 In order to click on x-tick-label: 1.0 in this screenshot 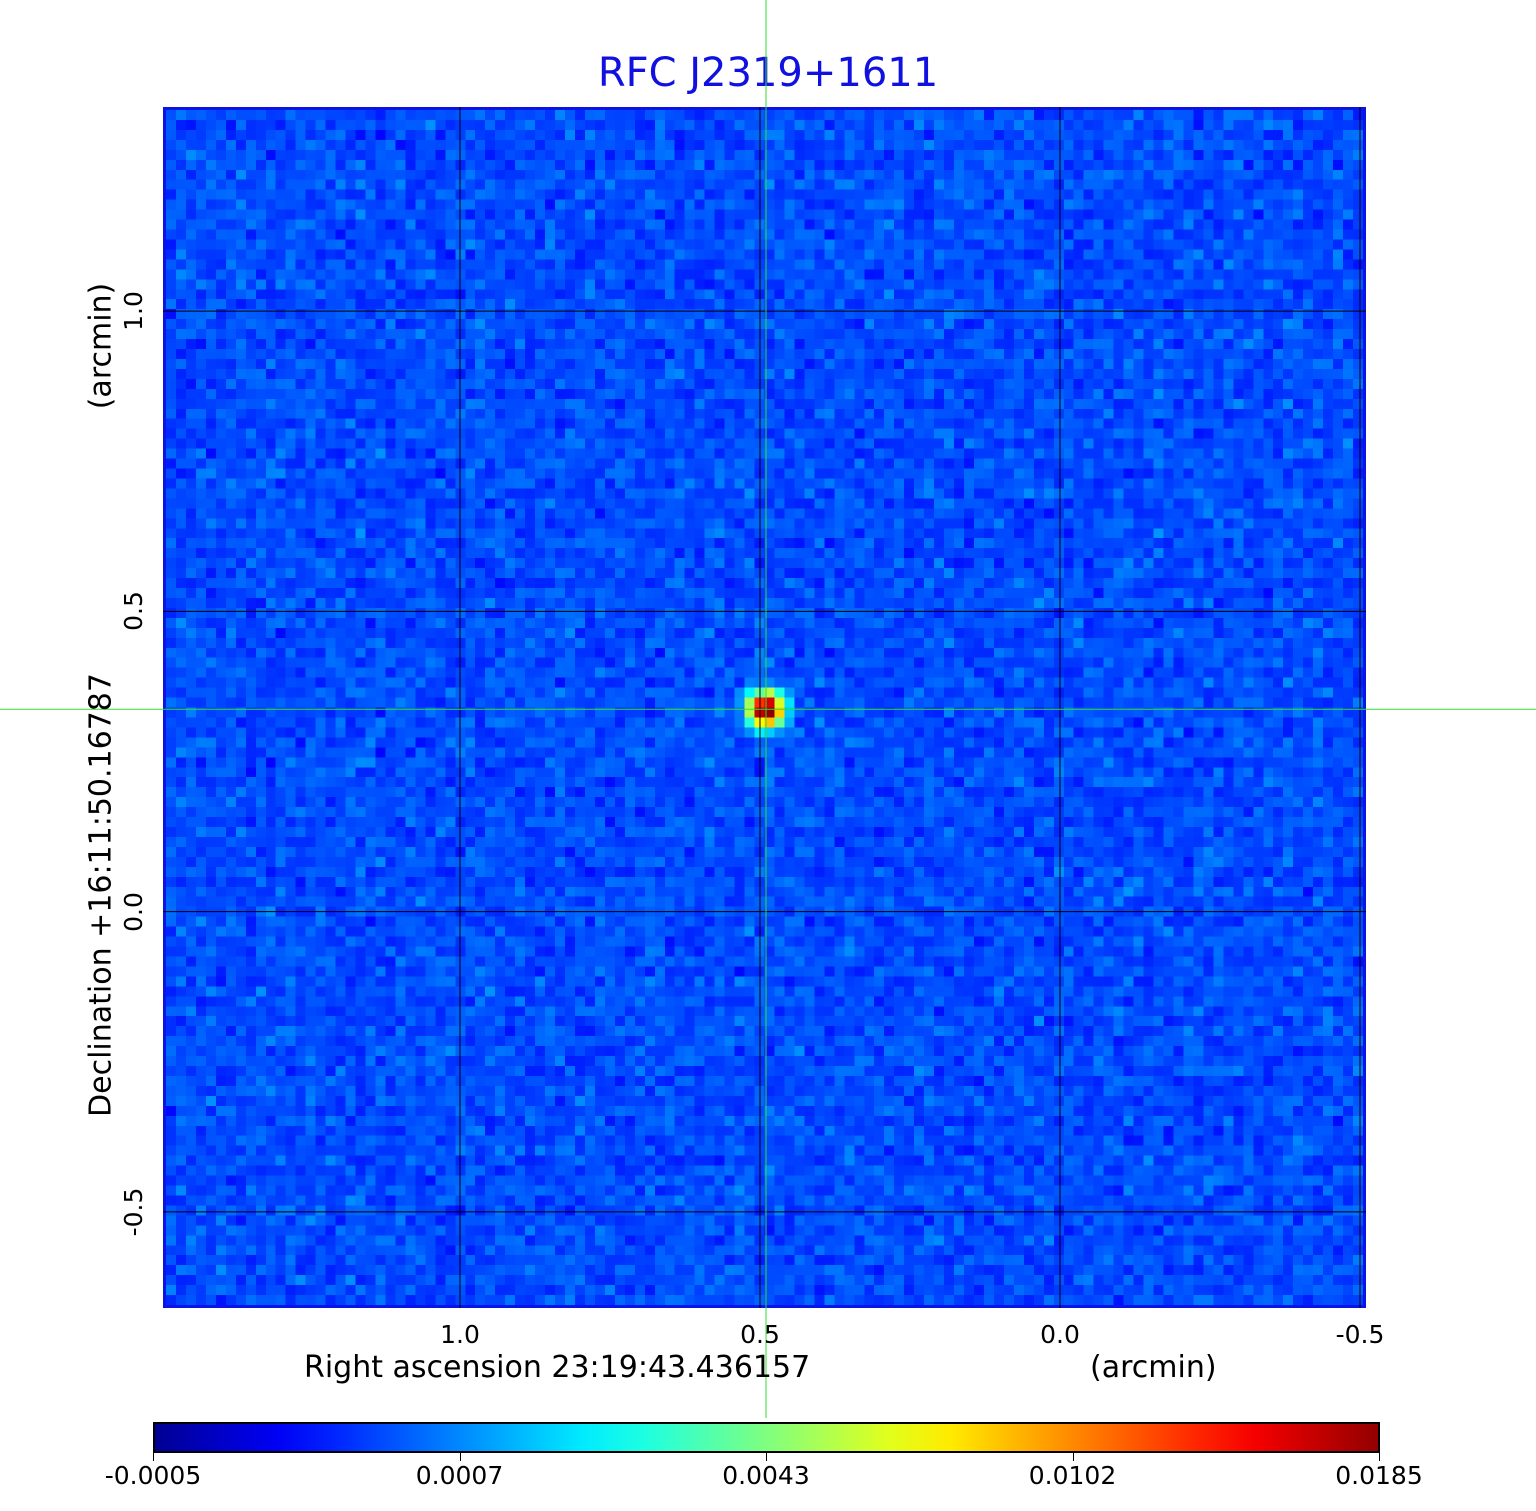, I will do `click(460, 1334)`.